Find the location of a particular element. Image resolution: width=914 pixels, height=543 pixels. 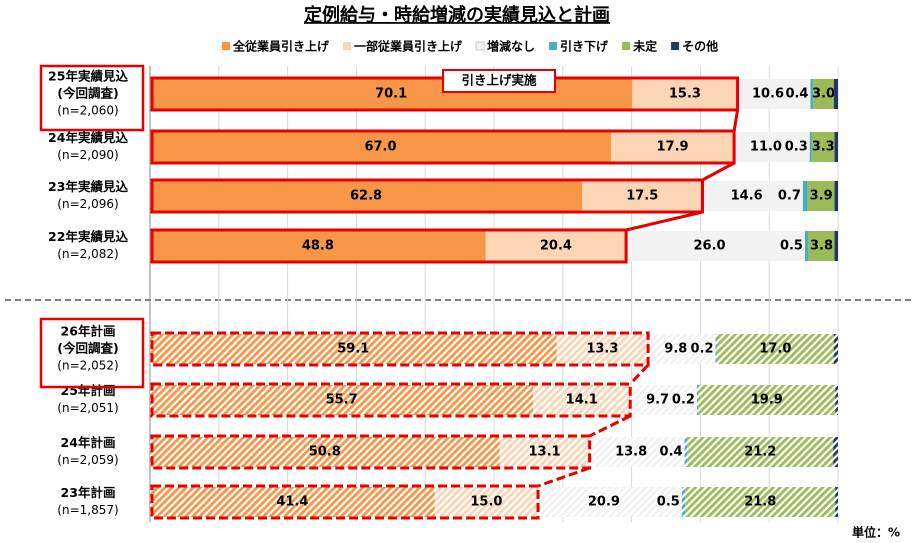

chart-title: 定例給与・時給増減の実績見込と計画 is located at coordinates (457, 15).